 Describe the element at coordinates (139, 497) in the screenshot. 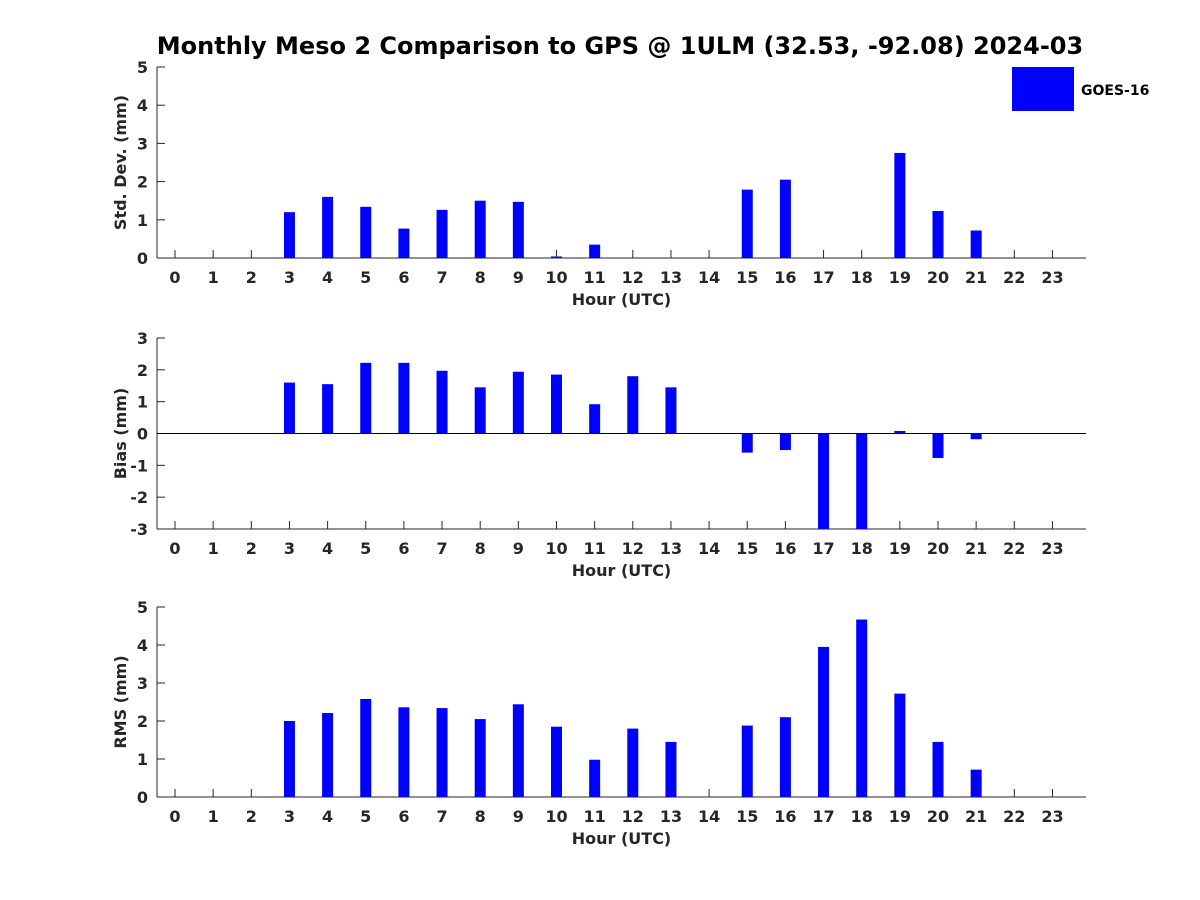

I see `y-tick-label: -2` at that location.